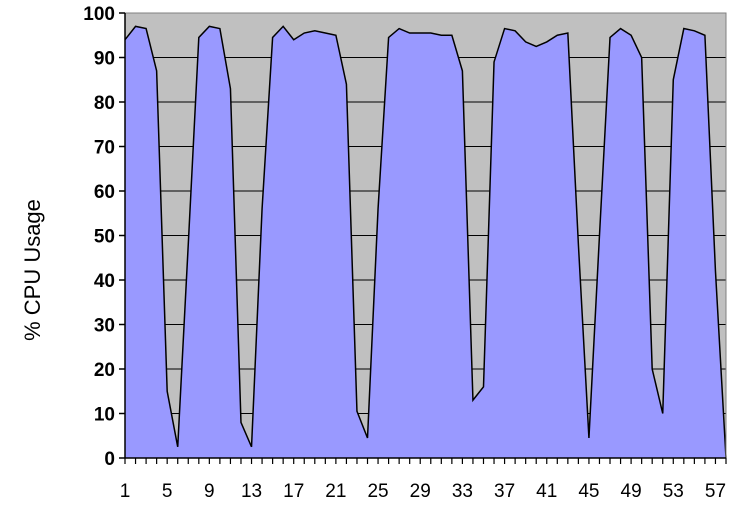 The image size is (729, 506). I want to click on y-tick-label-80: 80, so click(104, 103).